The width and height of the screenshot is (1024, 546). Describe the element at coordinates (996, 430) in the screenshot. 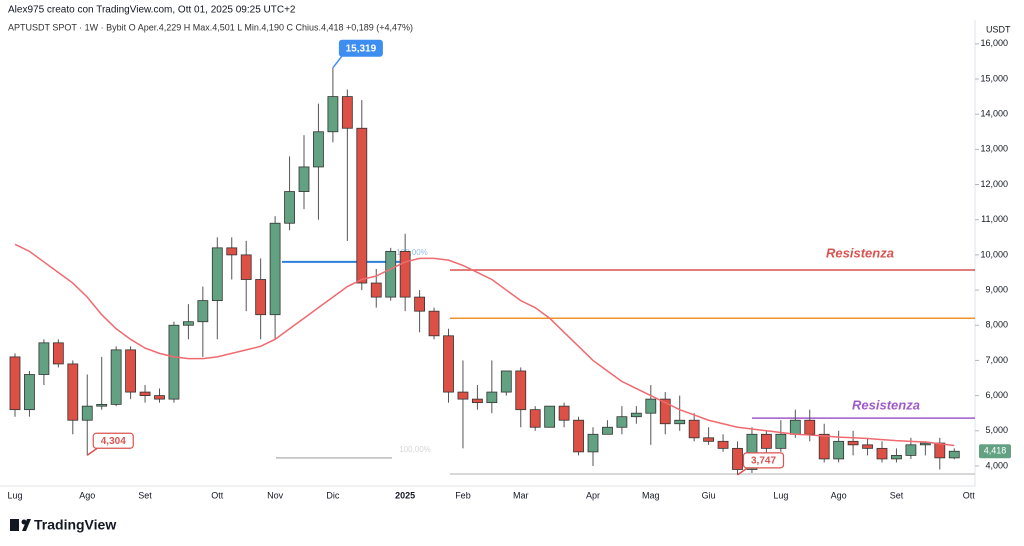

I see `y-tick-label: 5,000` at that location.